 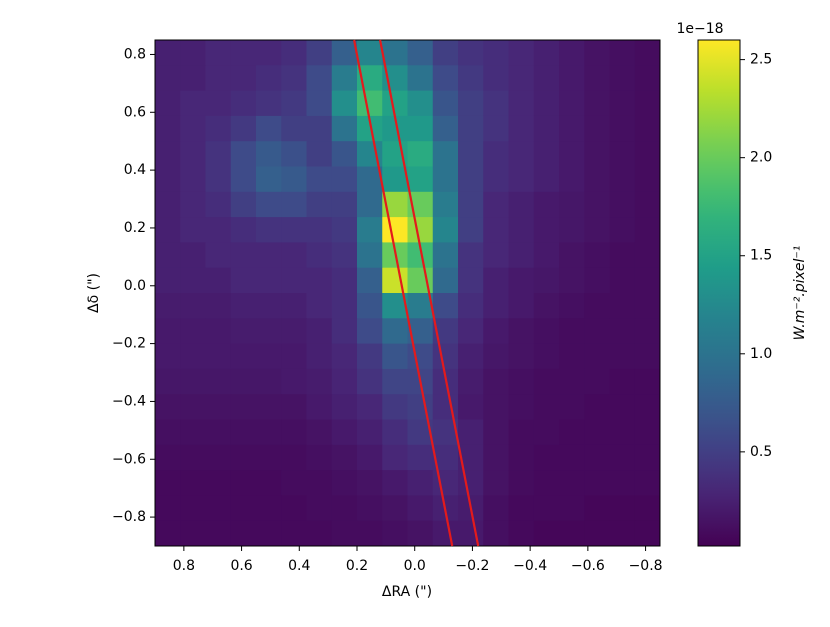 What do you see at coordinates (761, 158) in the screenshot?
I see `colorbar-tick-label: 2.0` at bounding box center [761, 158].